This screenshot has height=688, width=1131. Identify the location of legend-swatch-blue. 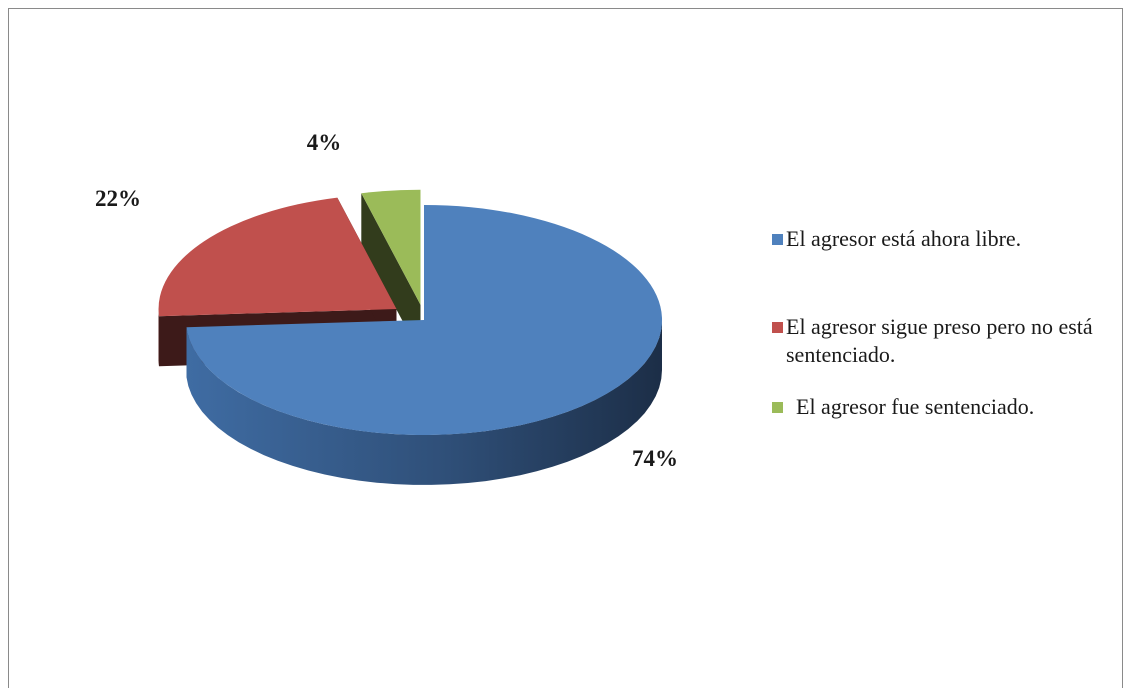
(777, 239).